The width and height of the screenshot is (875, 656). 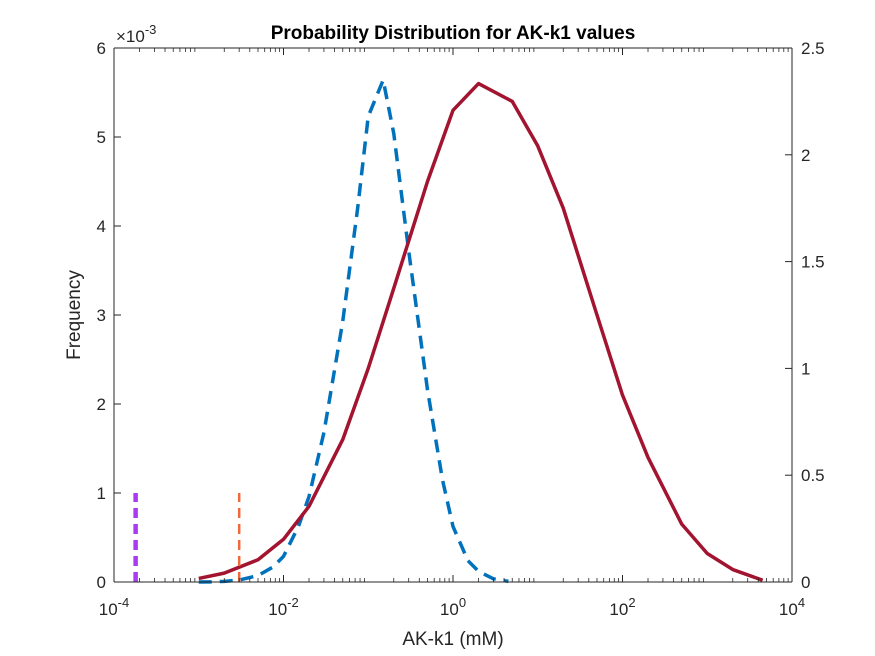 What do you see at coordinates (151, 29) in the screenshot?
I see `y-exponent-power: -3` at bounding box center [151, 29].